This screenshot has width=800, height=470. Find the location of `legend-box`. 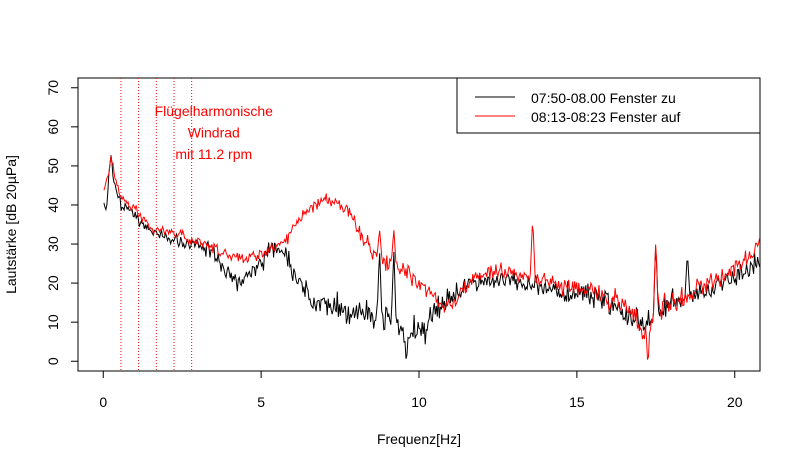

legend-box is located at coordinates (608, 105).